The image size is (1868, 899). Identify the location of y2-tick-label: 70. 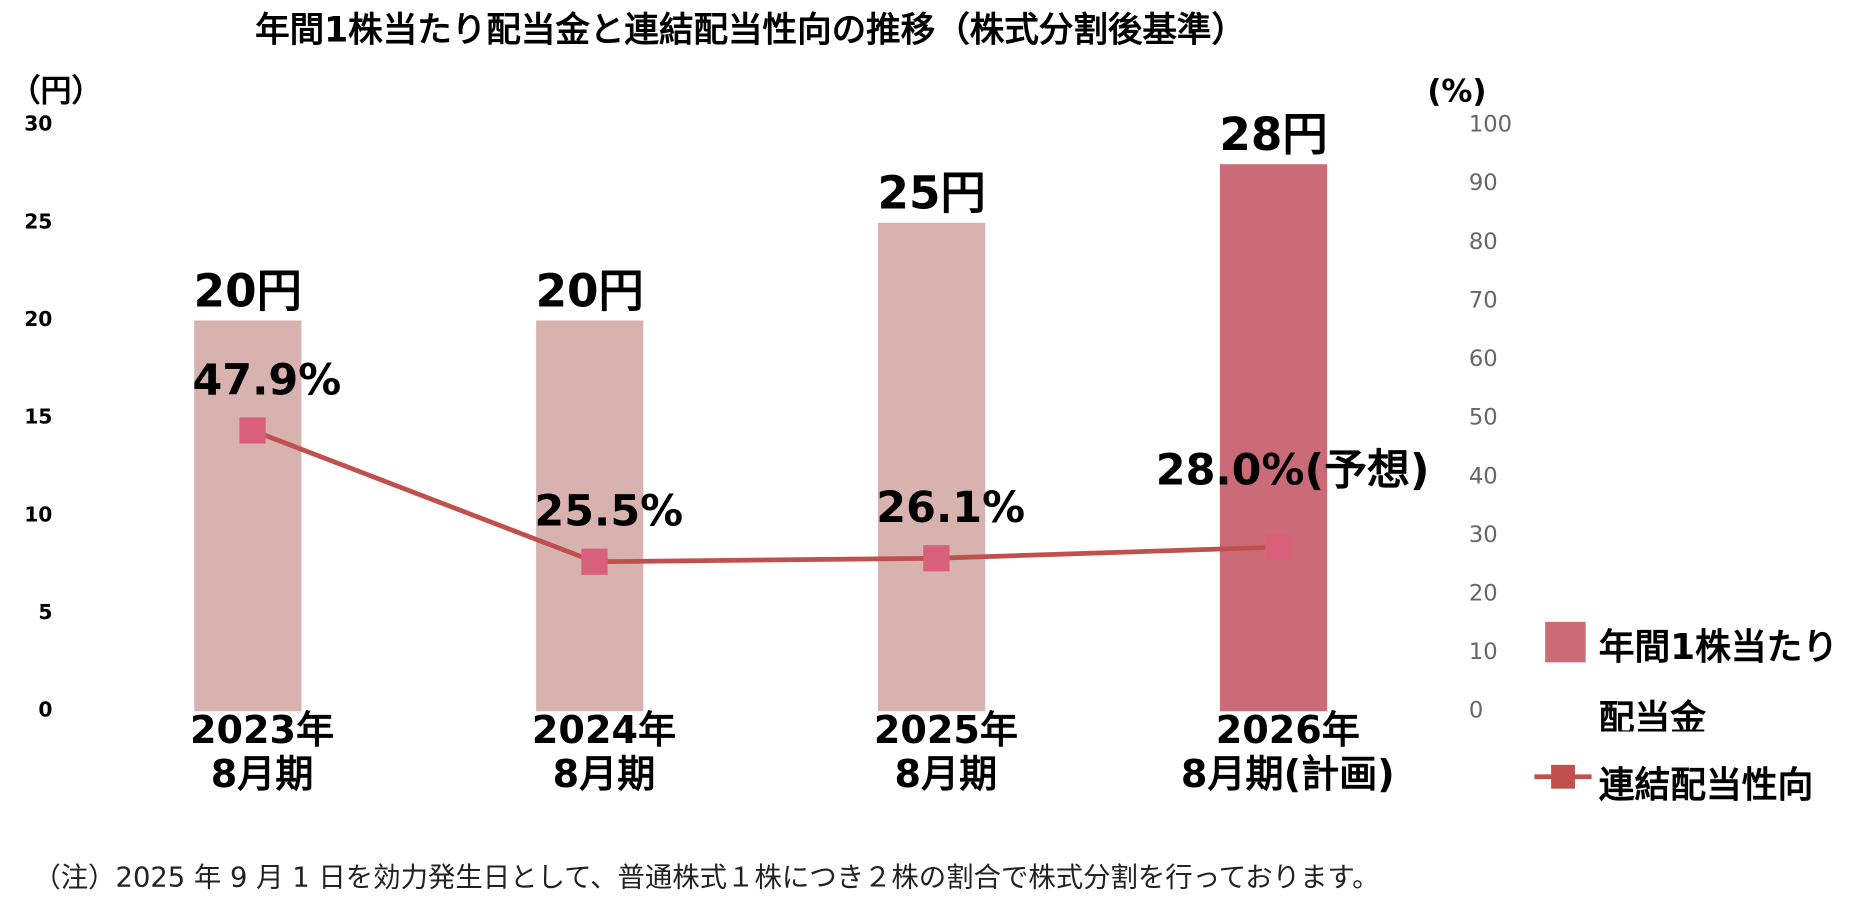
(1483, 300).